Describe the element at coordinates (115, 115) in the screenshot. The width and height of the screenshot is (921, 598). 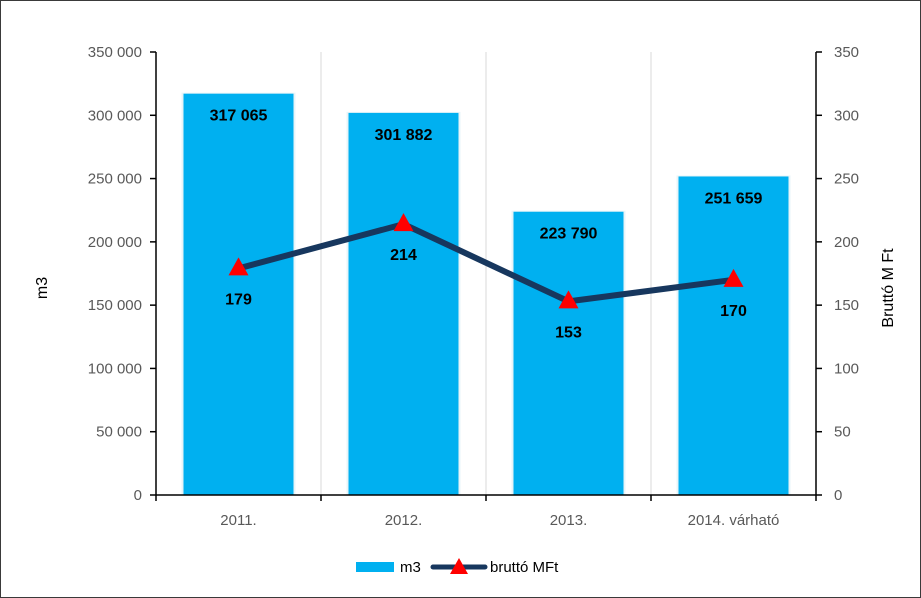
I see `left-tick-label: 300 000` at that location.